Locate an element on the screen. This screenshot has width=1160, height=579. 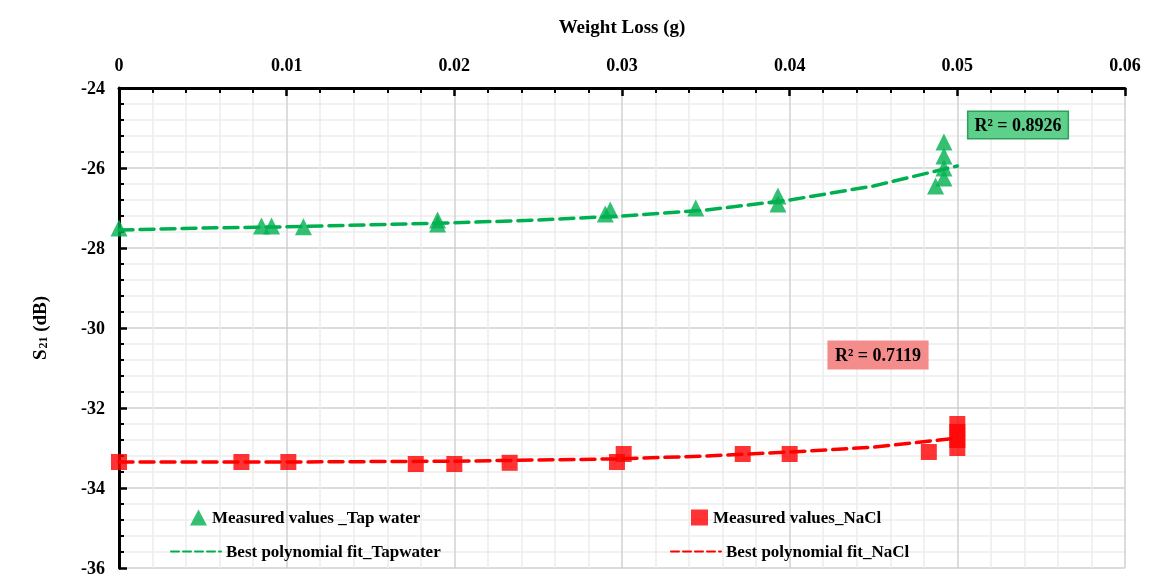
x-axis-title: Weight Loss (g) is located at coordinates (622, 27).